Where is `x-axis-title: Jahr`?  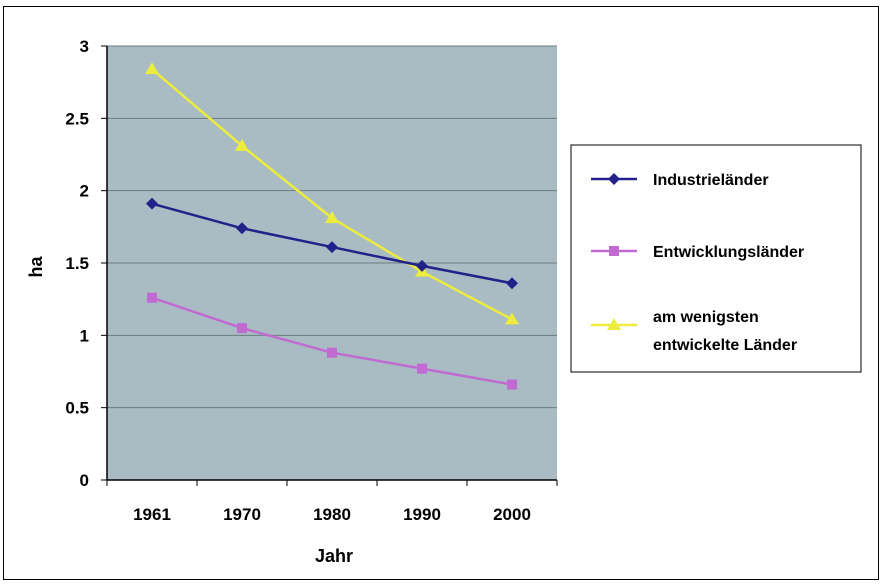 x-axis-title: Jahr is located at coordinates (334, 556).